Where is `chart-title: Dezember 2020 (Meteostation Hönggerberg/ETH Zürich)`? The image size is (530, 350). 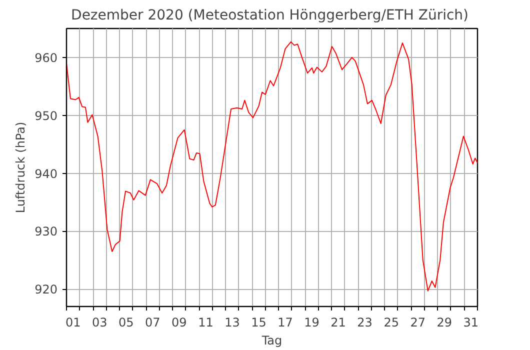
chart-title: Dezember 2020 (Meteostation Hönggerberg/ETH Zürich) is located at coordinates (270, 16).